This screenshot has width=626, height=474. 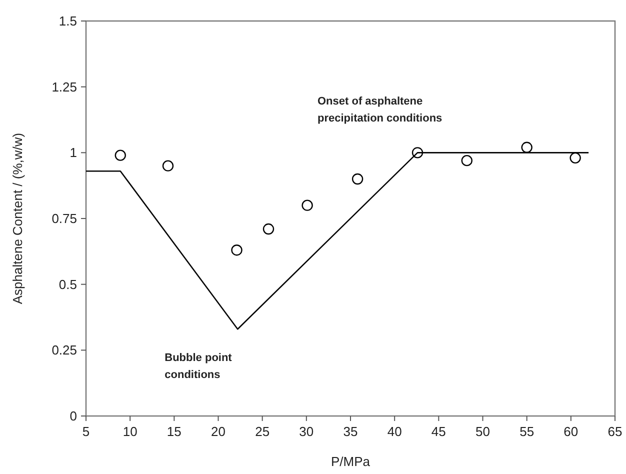 I want to click on x-tick-label: 40, so click(x=394, y=431).